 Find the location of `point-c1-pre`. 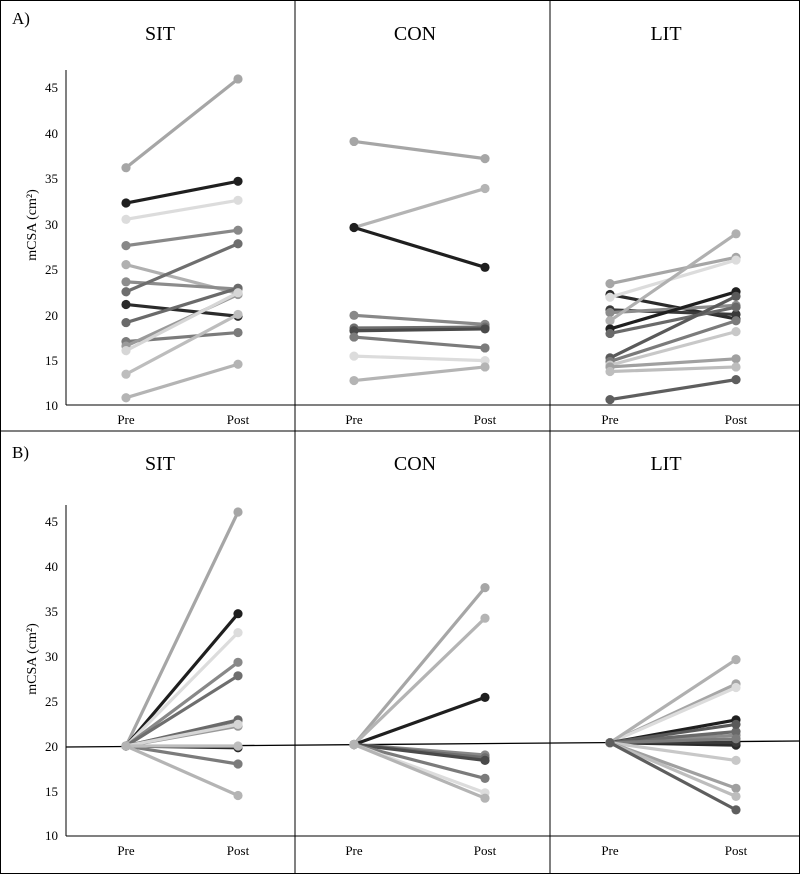

point-c1-pre is located at coordinates (354, 141).